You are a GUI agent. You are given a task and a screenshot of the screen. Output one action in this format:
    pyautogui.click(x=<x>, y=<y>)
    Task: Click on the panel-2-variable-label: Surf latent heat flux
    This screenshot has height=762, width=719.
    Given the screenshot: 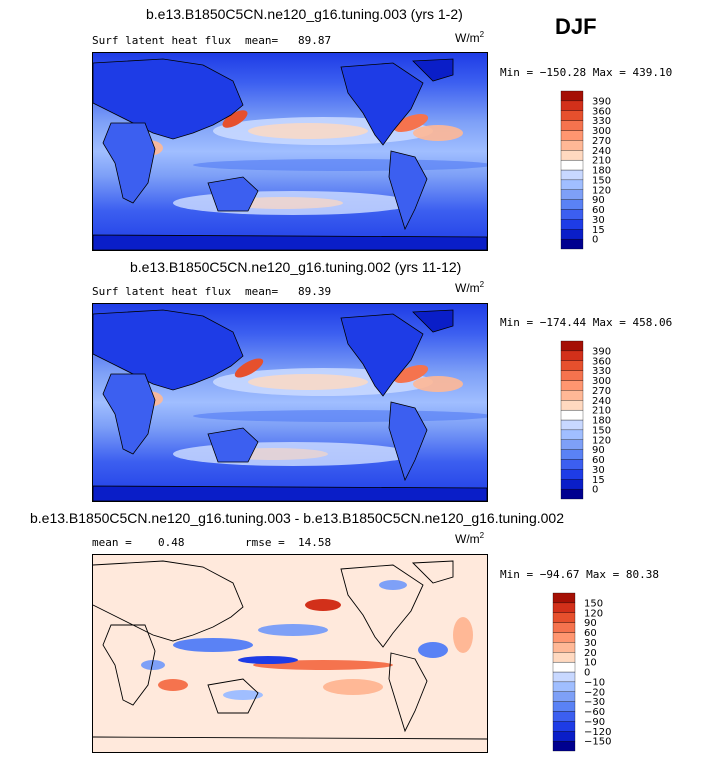 What is the action you would take?
    pyautogui.click(x=162, y=291)
    